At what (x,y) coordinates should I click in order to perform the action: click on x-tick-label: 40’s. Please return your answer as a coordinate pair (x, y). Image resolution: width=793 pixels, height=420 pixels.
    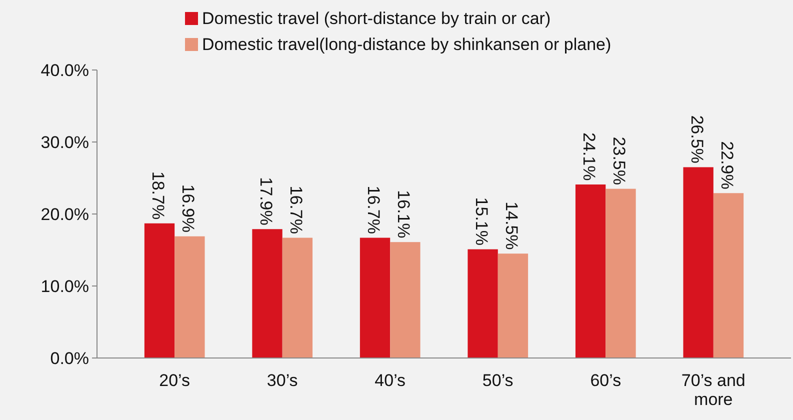
    Looking at the image, I should click on (390, 380).